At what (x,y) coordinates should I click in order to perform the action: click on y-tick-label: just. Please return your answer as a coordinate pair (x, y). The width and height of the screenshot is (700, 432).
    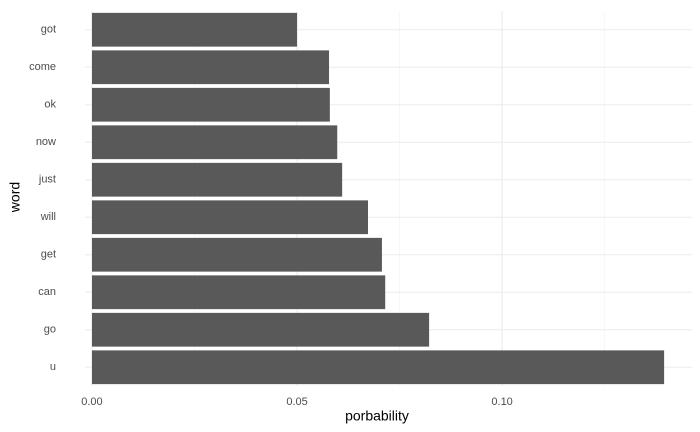
    Looking at the image, I should click on (47, 180).